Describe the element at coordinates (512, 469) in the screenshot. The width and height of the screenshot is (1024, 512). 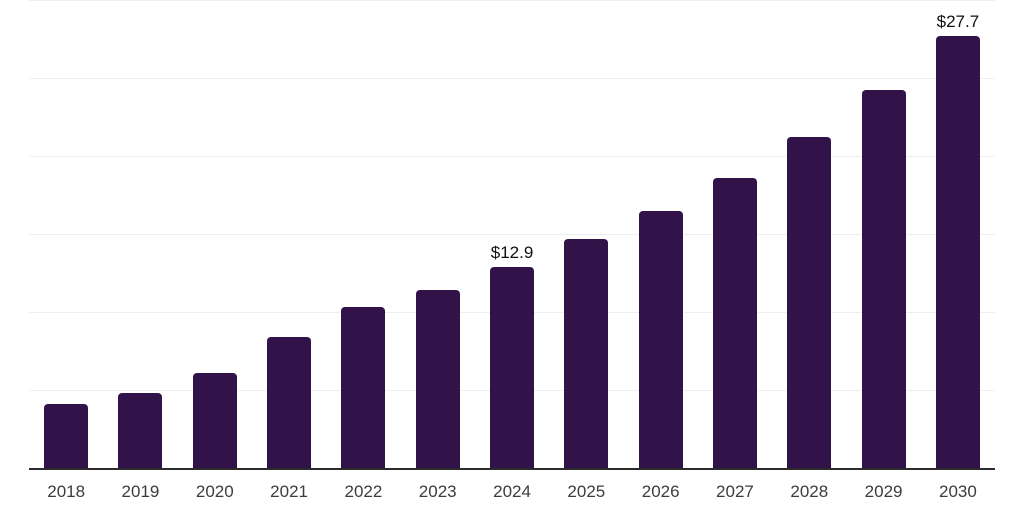
I see `x-axis-line` at that location.